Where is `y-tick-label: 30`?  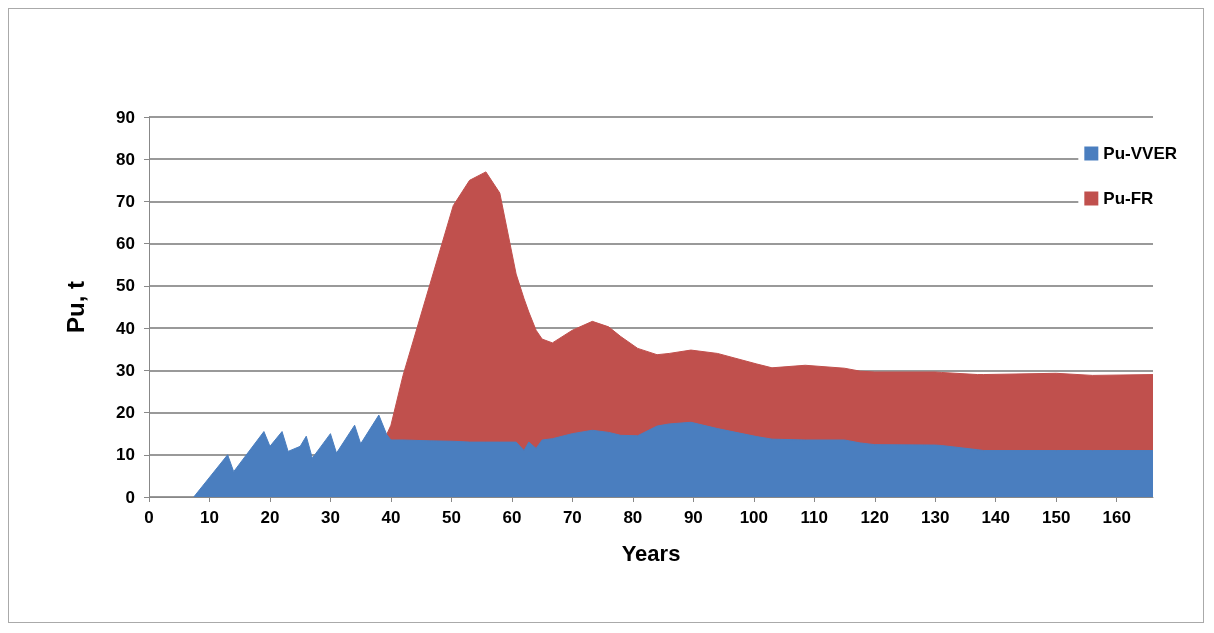
y-tick-label: 30 is located at coordinates (125, 370).